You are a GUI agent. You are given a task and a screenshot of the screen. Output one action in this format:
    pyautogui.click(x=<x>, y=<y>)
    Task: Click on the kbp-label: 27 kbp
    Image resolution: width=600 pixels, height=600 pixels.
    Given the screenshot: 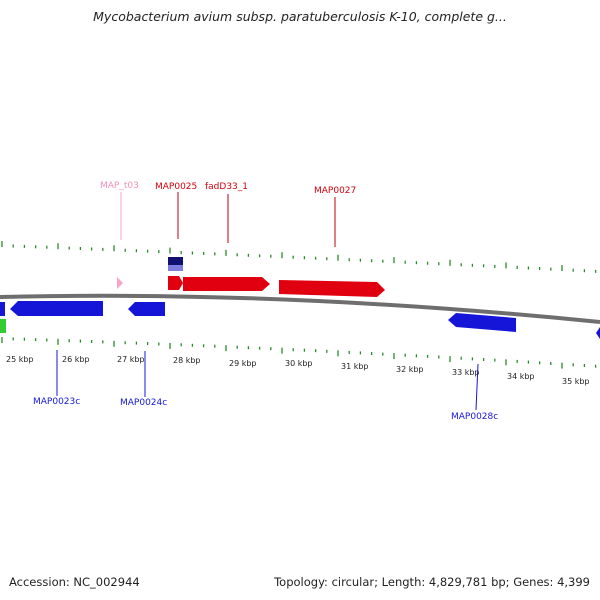 What is the action you would take?
    pyautogui.click(x=131, y=359)
    